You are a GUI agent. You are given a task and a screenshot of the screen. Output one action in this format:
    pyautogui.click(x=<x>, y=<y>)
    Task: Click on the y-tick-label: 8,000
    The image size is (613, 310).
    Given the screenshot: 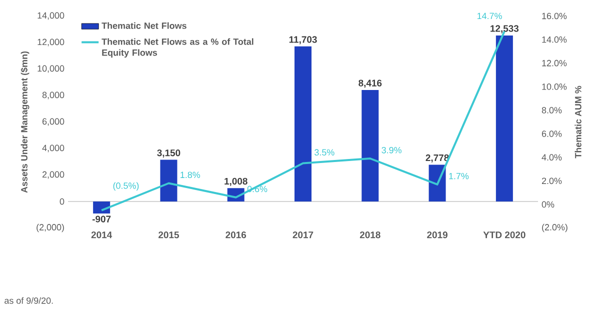 What is the action you would take?
    pyautogui.click(x=53, y=96)
    